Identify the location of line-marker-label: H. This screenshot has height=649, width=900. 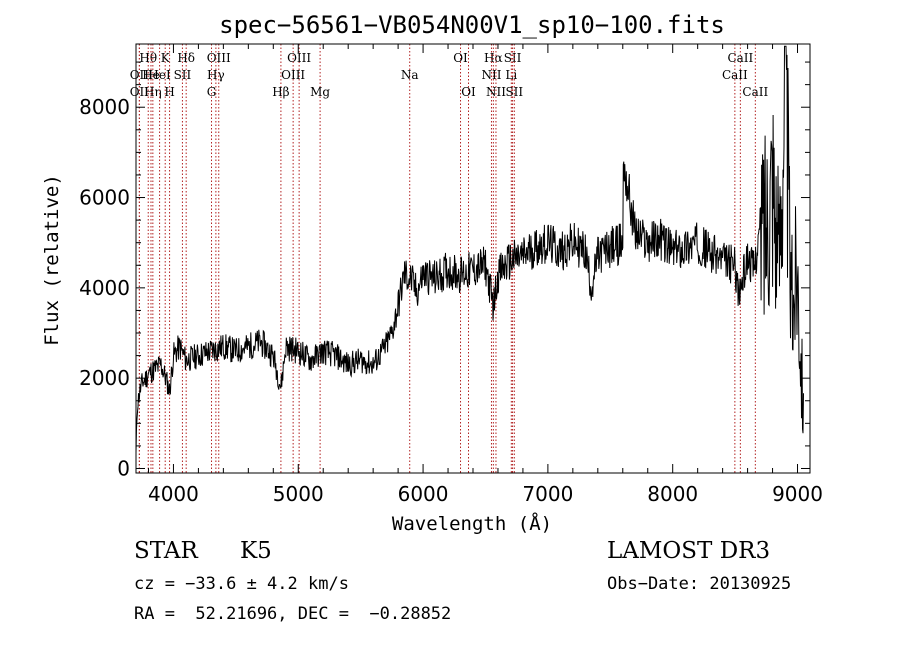
(169, 92).